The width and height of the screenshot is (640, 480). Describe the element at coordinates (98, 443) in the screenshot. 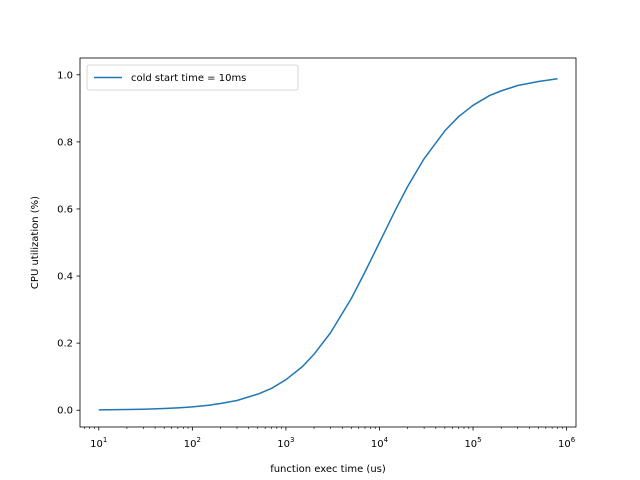

I see `x-tick-label: 10¹` at that location.